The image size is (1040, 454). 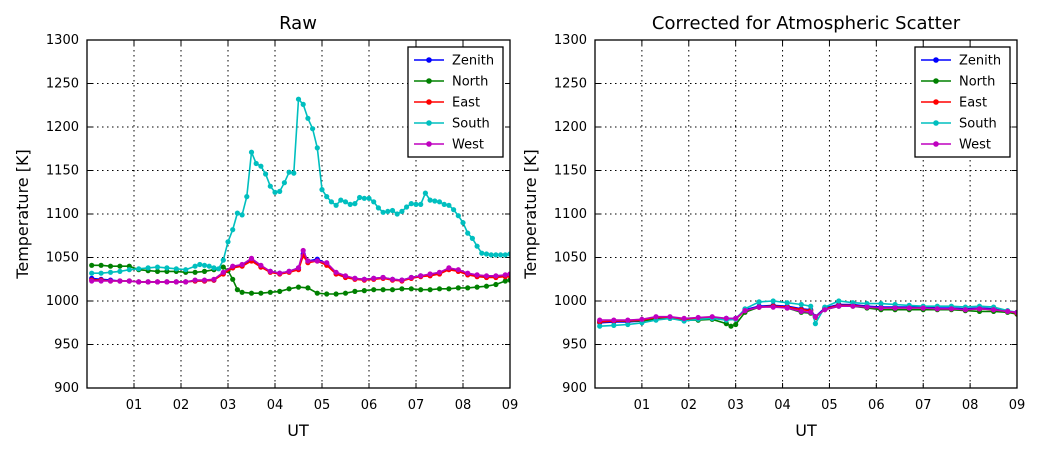 I want to click on y-tick-label: 1050, so click(x=570, y=258).